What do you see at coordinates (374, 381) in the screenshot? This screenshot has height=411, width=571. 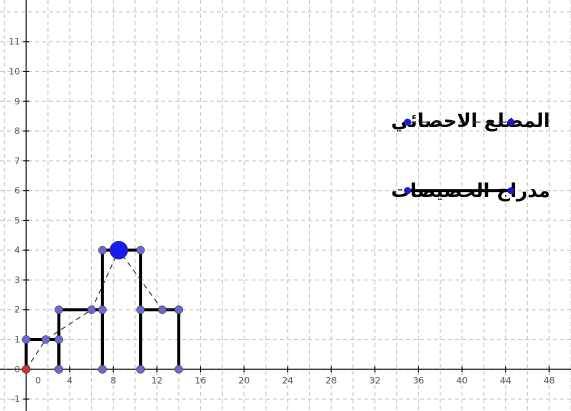 I see `x-tick-label: 32` at bounding box center [374, 381].